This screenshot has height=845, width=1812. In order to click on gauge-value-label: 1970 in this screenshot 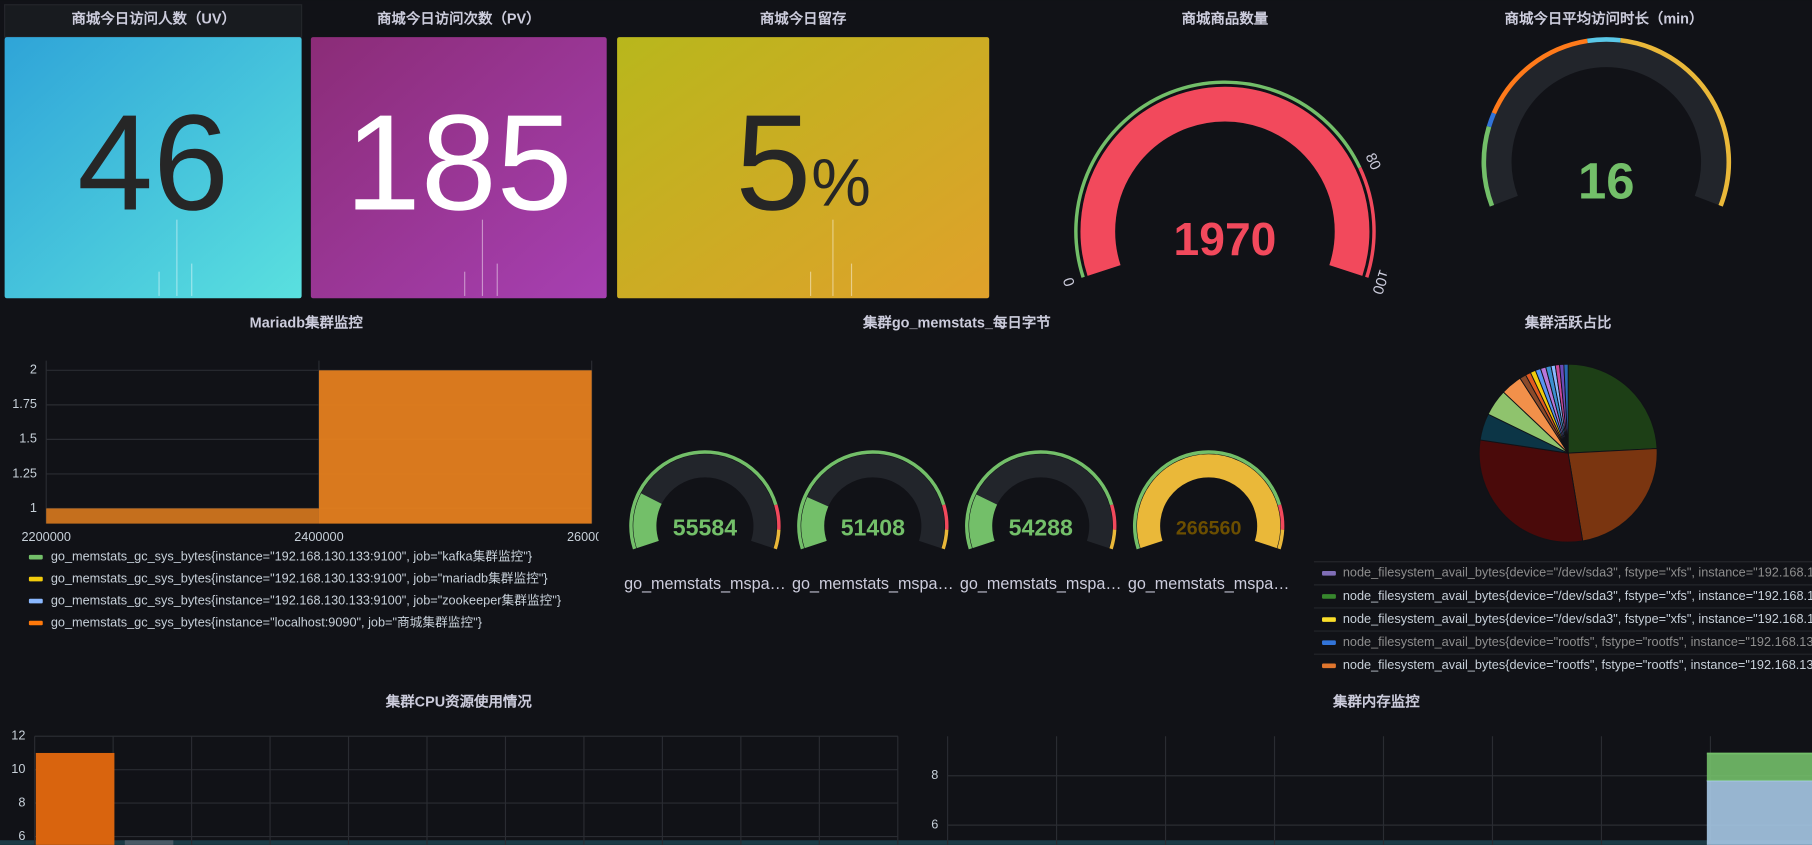, I will do `click(1225, 239)`.